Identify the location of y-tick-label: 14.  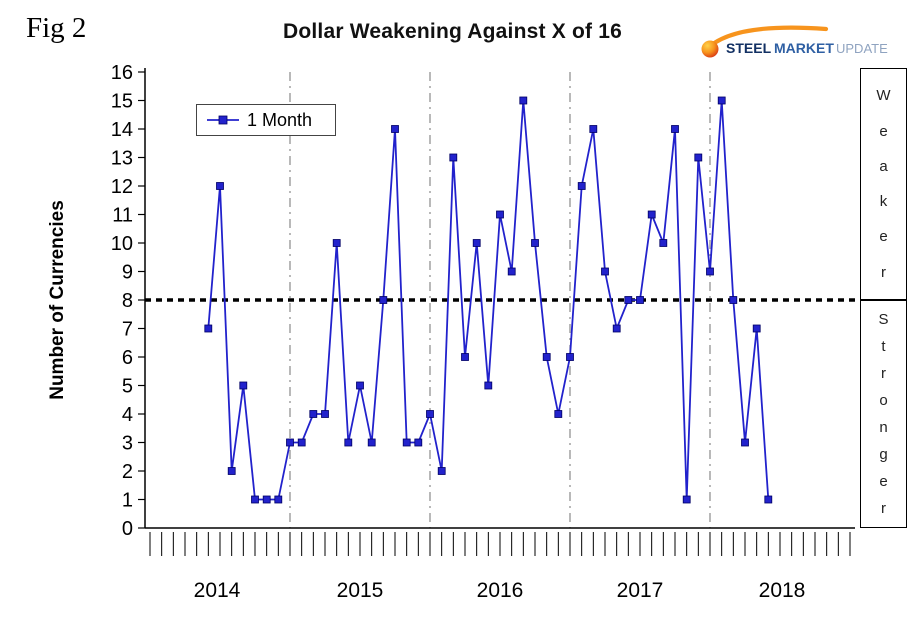
(122, 130).